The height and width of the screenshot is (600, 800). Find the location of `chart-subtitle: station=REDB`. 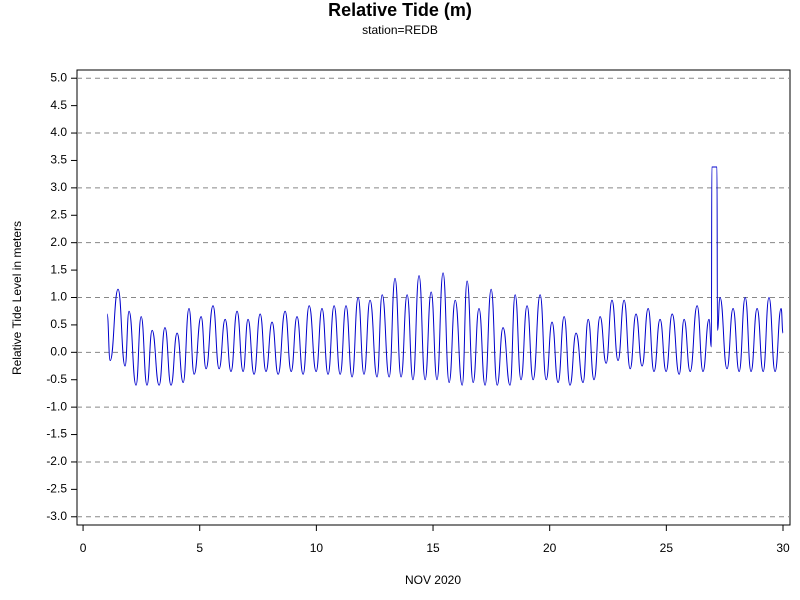

chart-subtitle: station=REDB is located at coordinates (400, 30).